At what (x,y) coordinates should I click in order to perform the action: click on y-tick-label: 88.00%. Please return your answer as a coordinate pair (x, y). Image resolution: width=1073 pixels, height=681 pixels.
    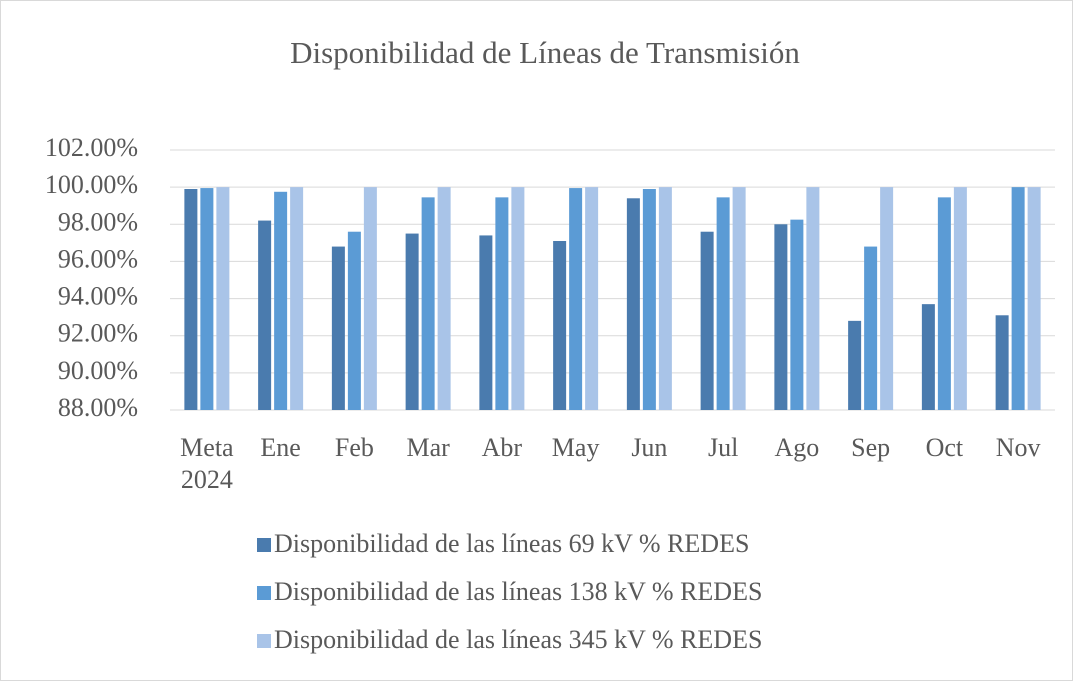
    Looking at the image, I should click on (98, 407).